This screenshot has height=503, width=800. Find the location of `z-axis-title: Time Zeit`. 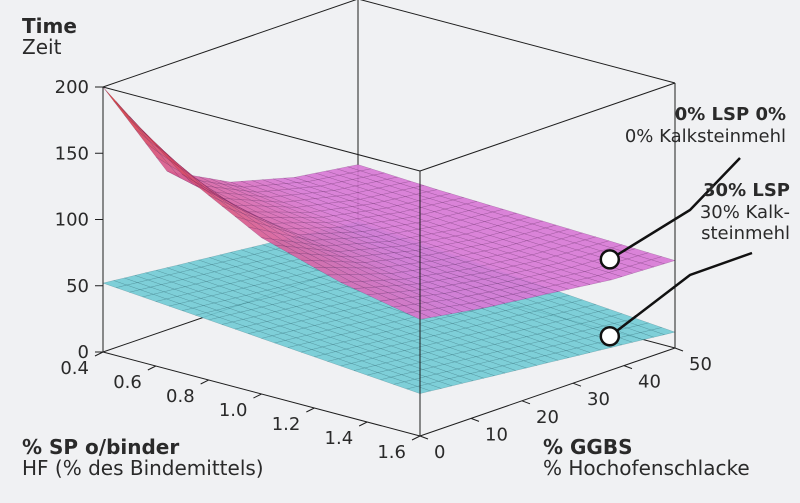

z-axis-title: Time Zeit is located at coordinates (49, 37).